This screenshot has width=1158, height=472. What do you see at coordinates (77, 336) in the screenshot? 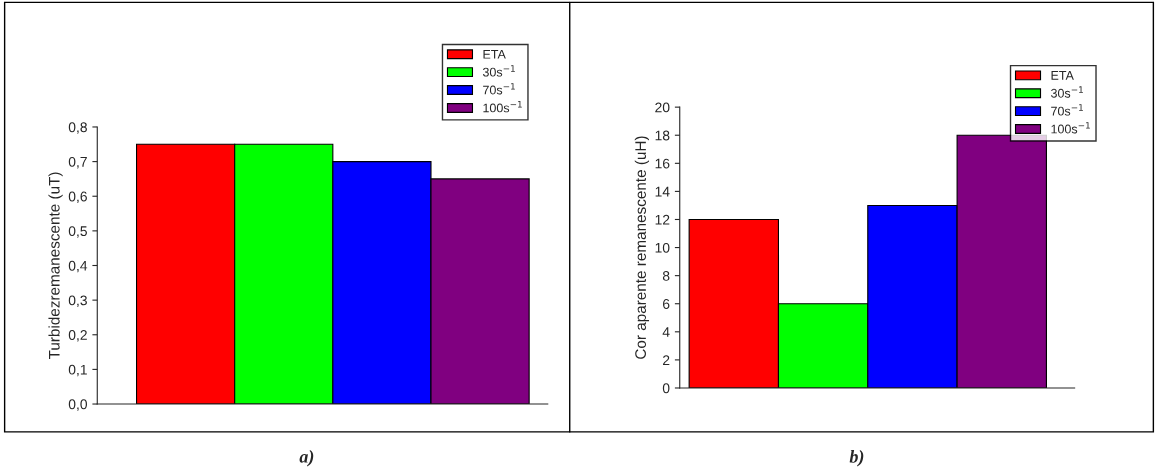
I see `y-tick-label: 0,2` at bounding box center [77, 336].